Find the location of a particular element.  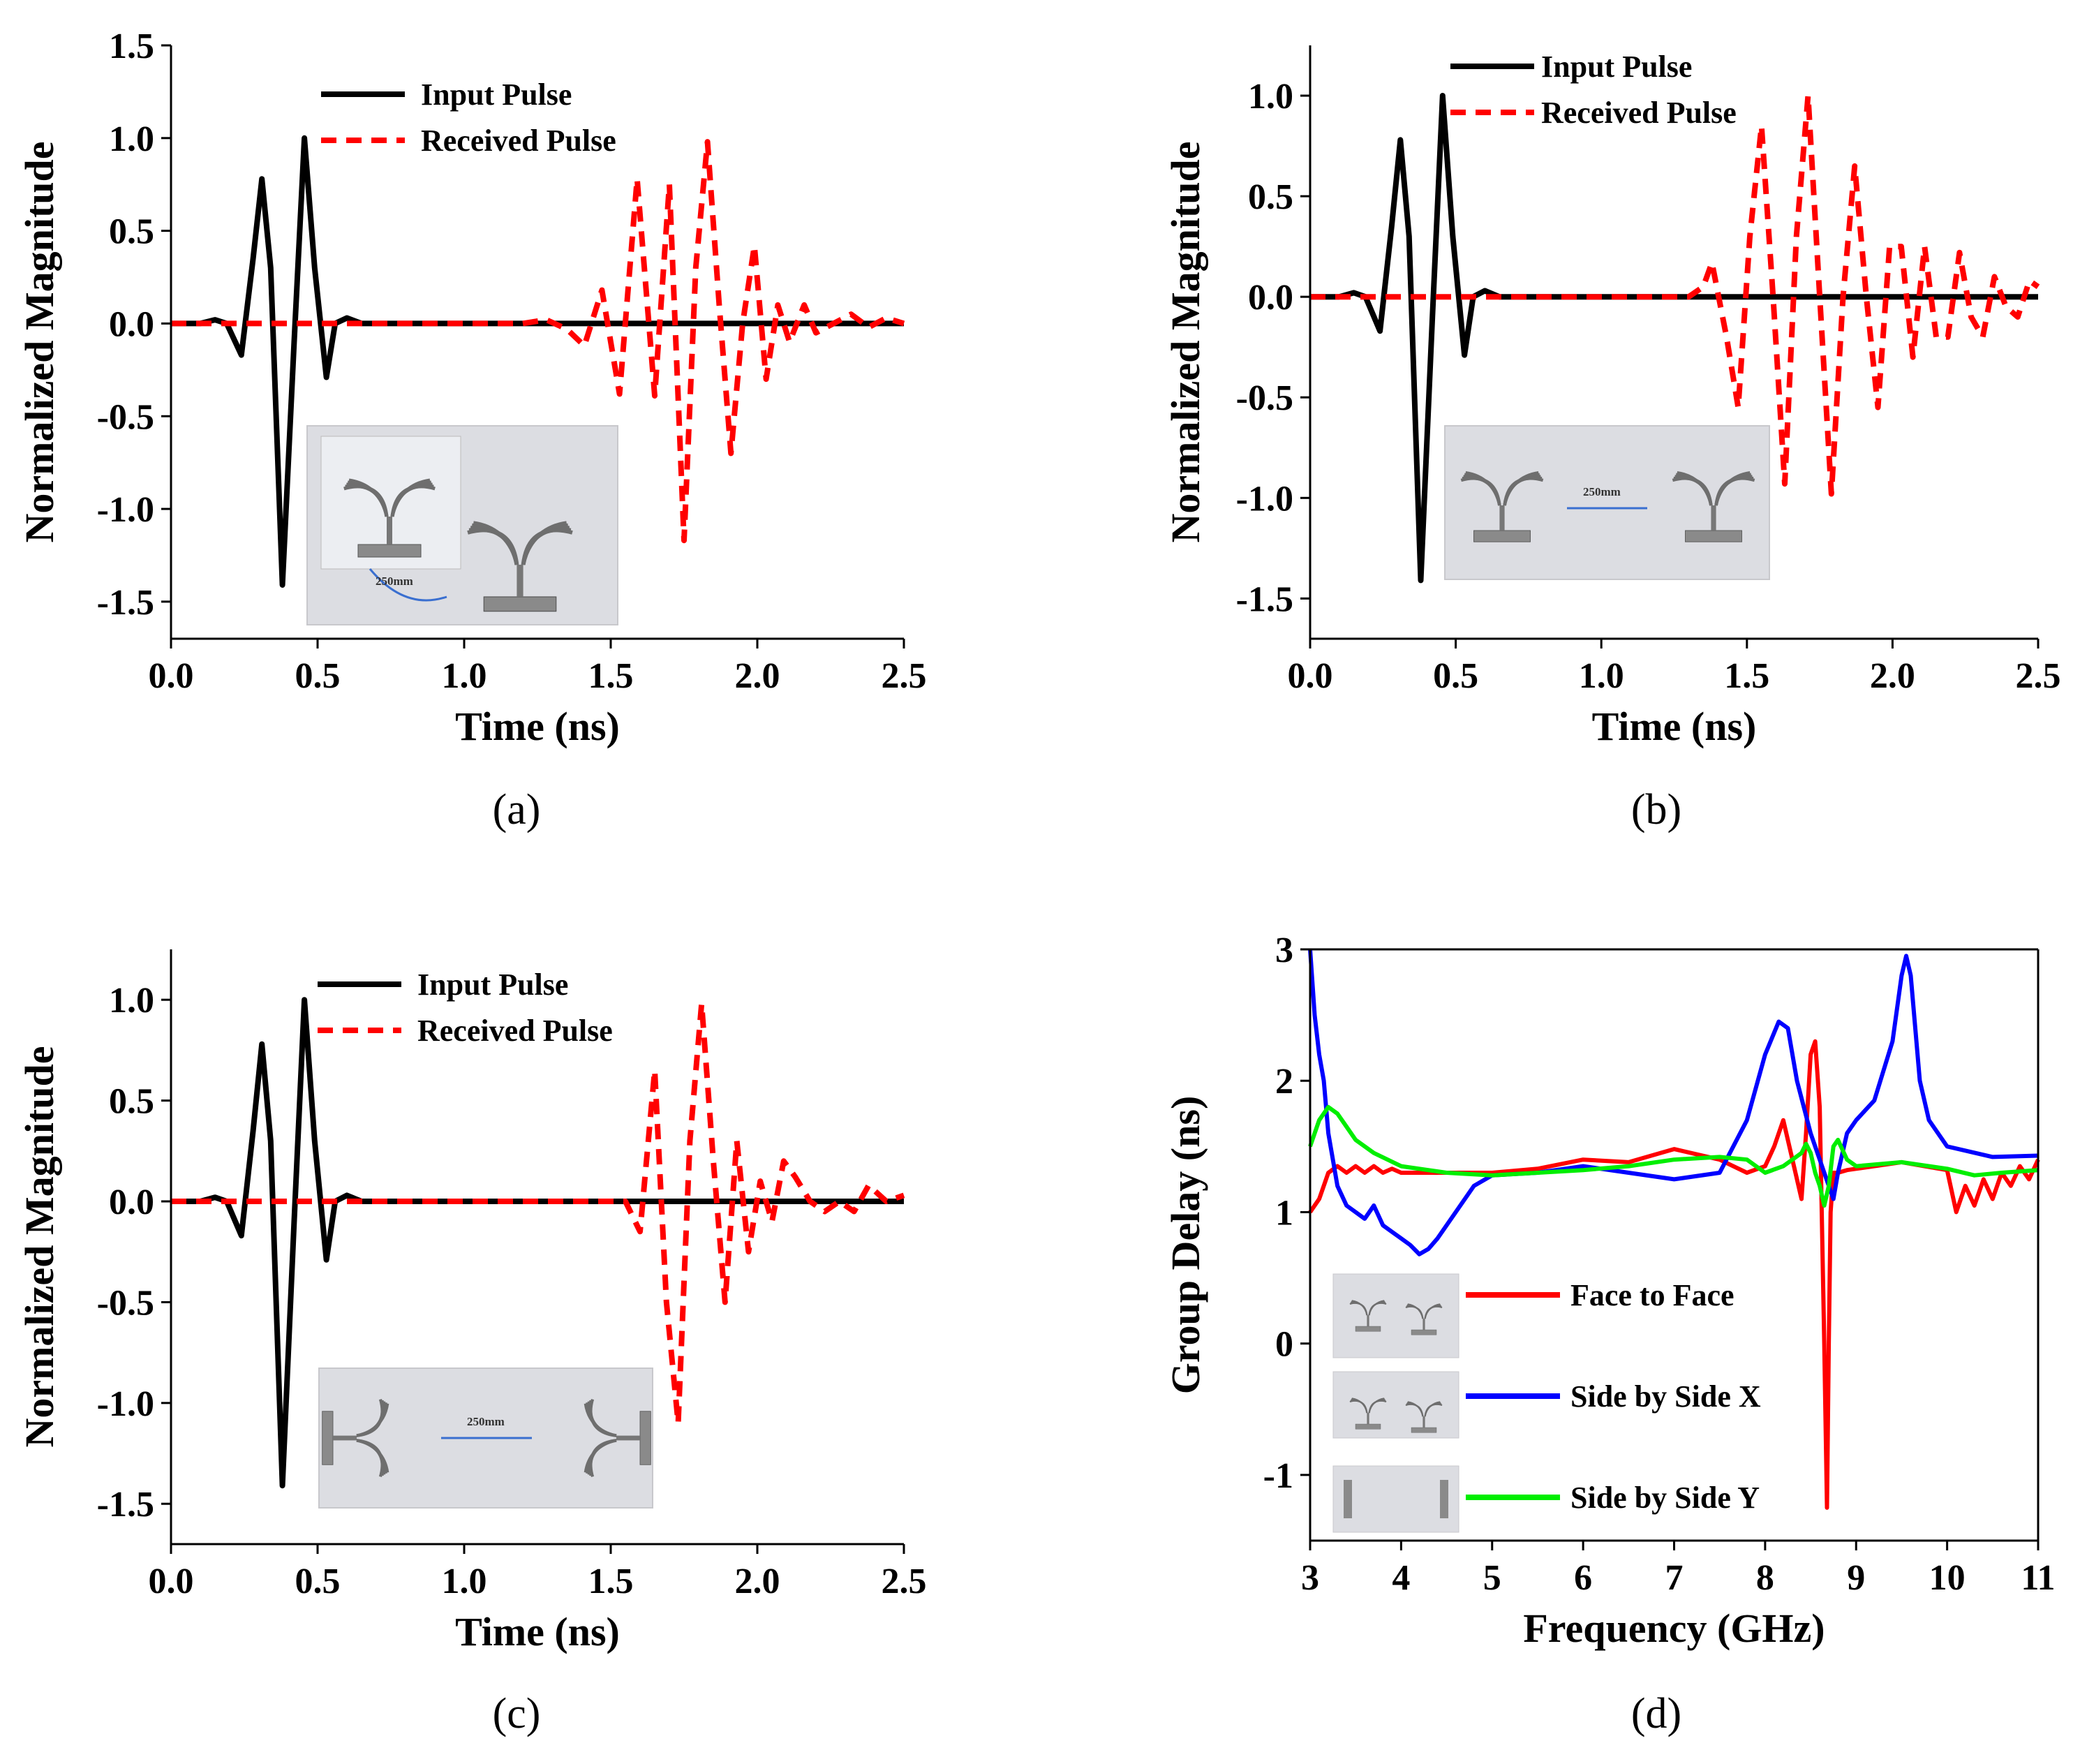

antenna-right is located at coordinates (617, 1438).